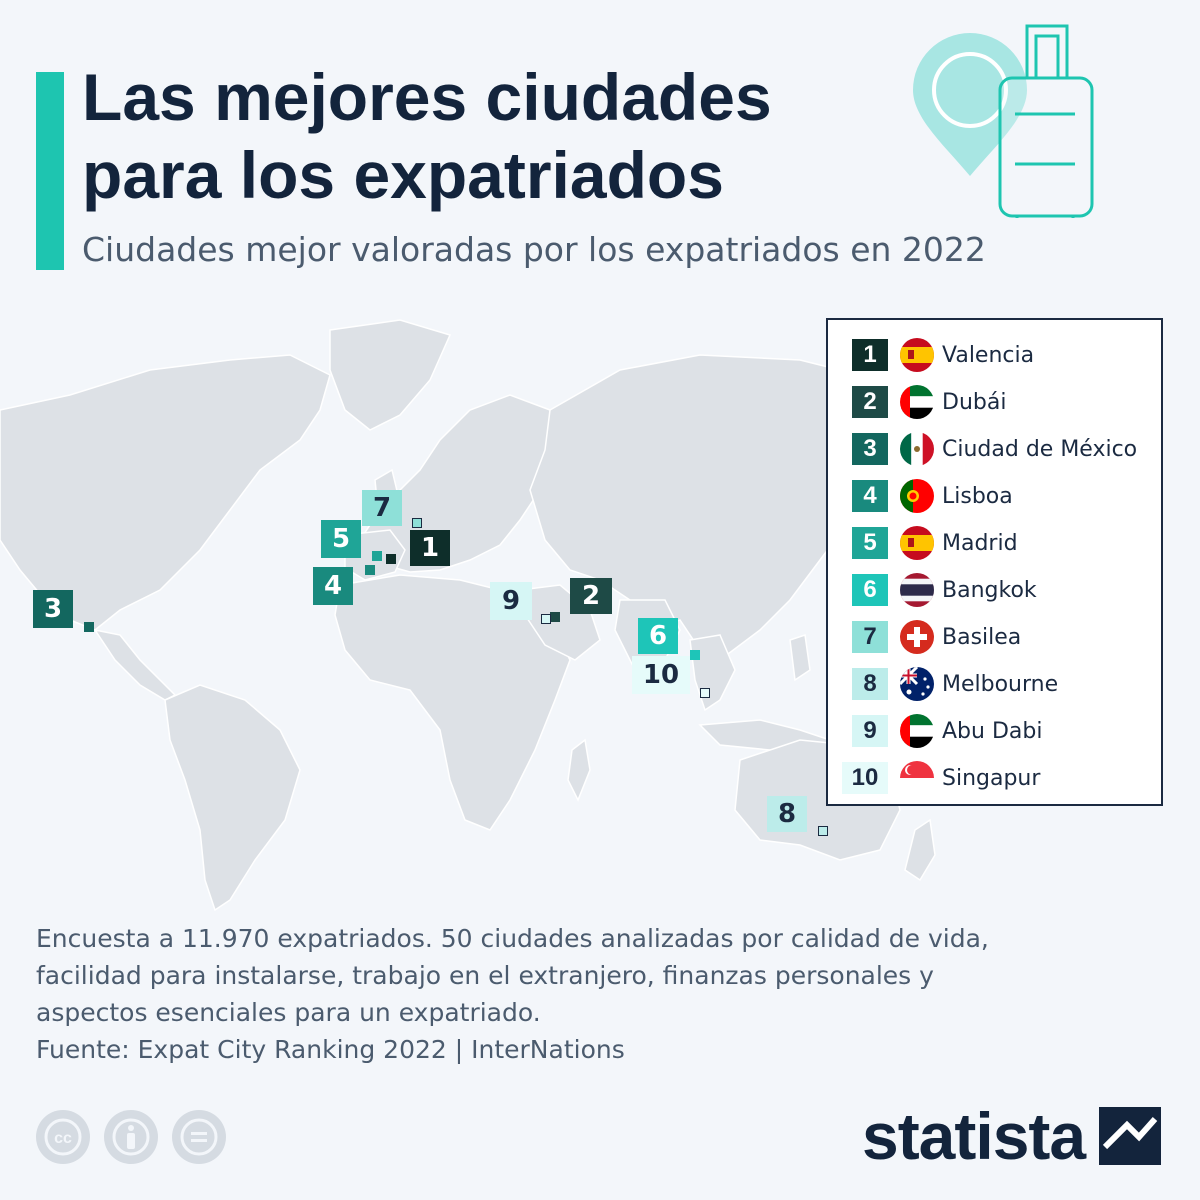  Describe the element at coordinates (1040, 449) in the screenshot. I see `legend-city: Ciudad de México` at that location.